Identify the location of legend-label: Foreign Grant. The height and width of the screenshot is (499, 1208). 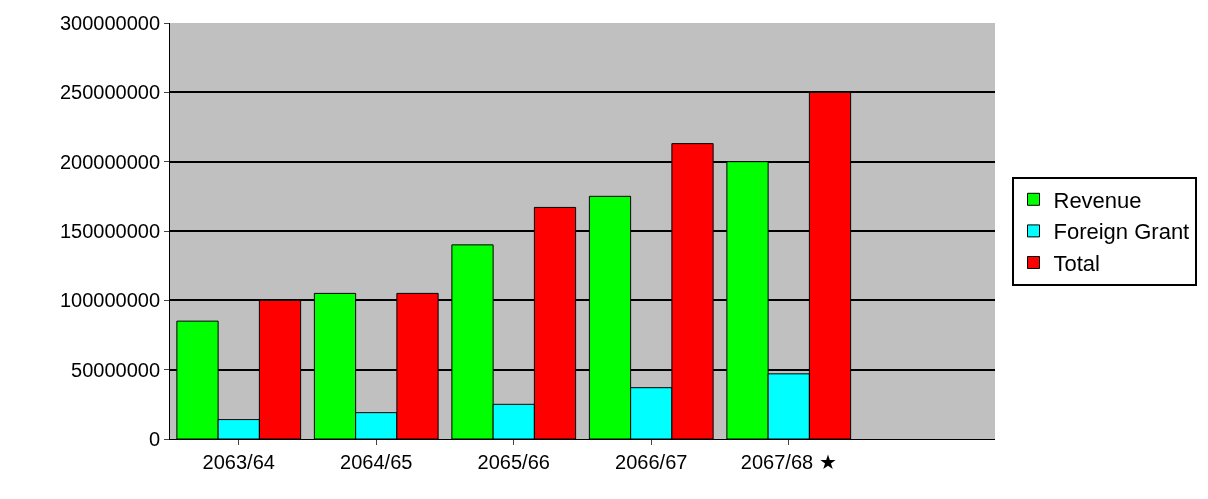
(1121, 232).